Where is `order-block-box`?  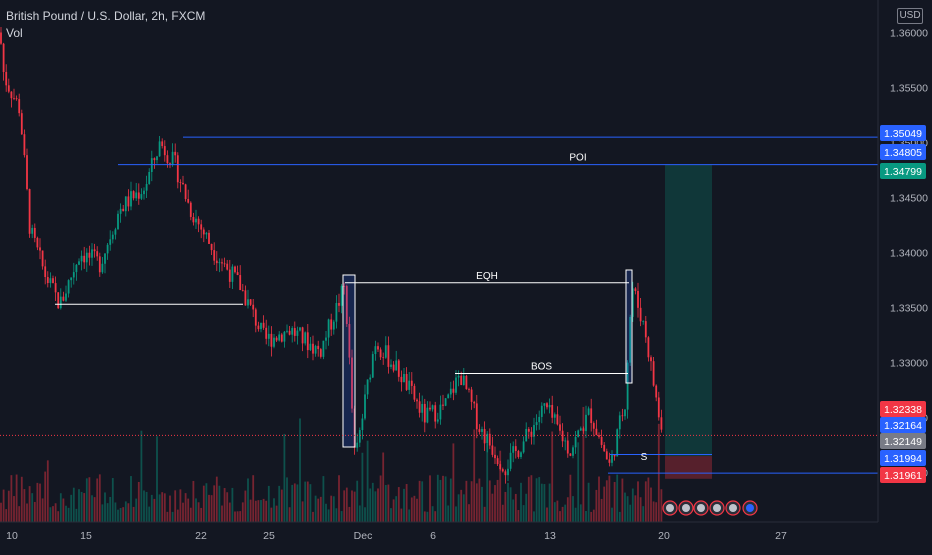 order-block-box is located at coordinates (349, 361).